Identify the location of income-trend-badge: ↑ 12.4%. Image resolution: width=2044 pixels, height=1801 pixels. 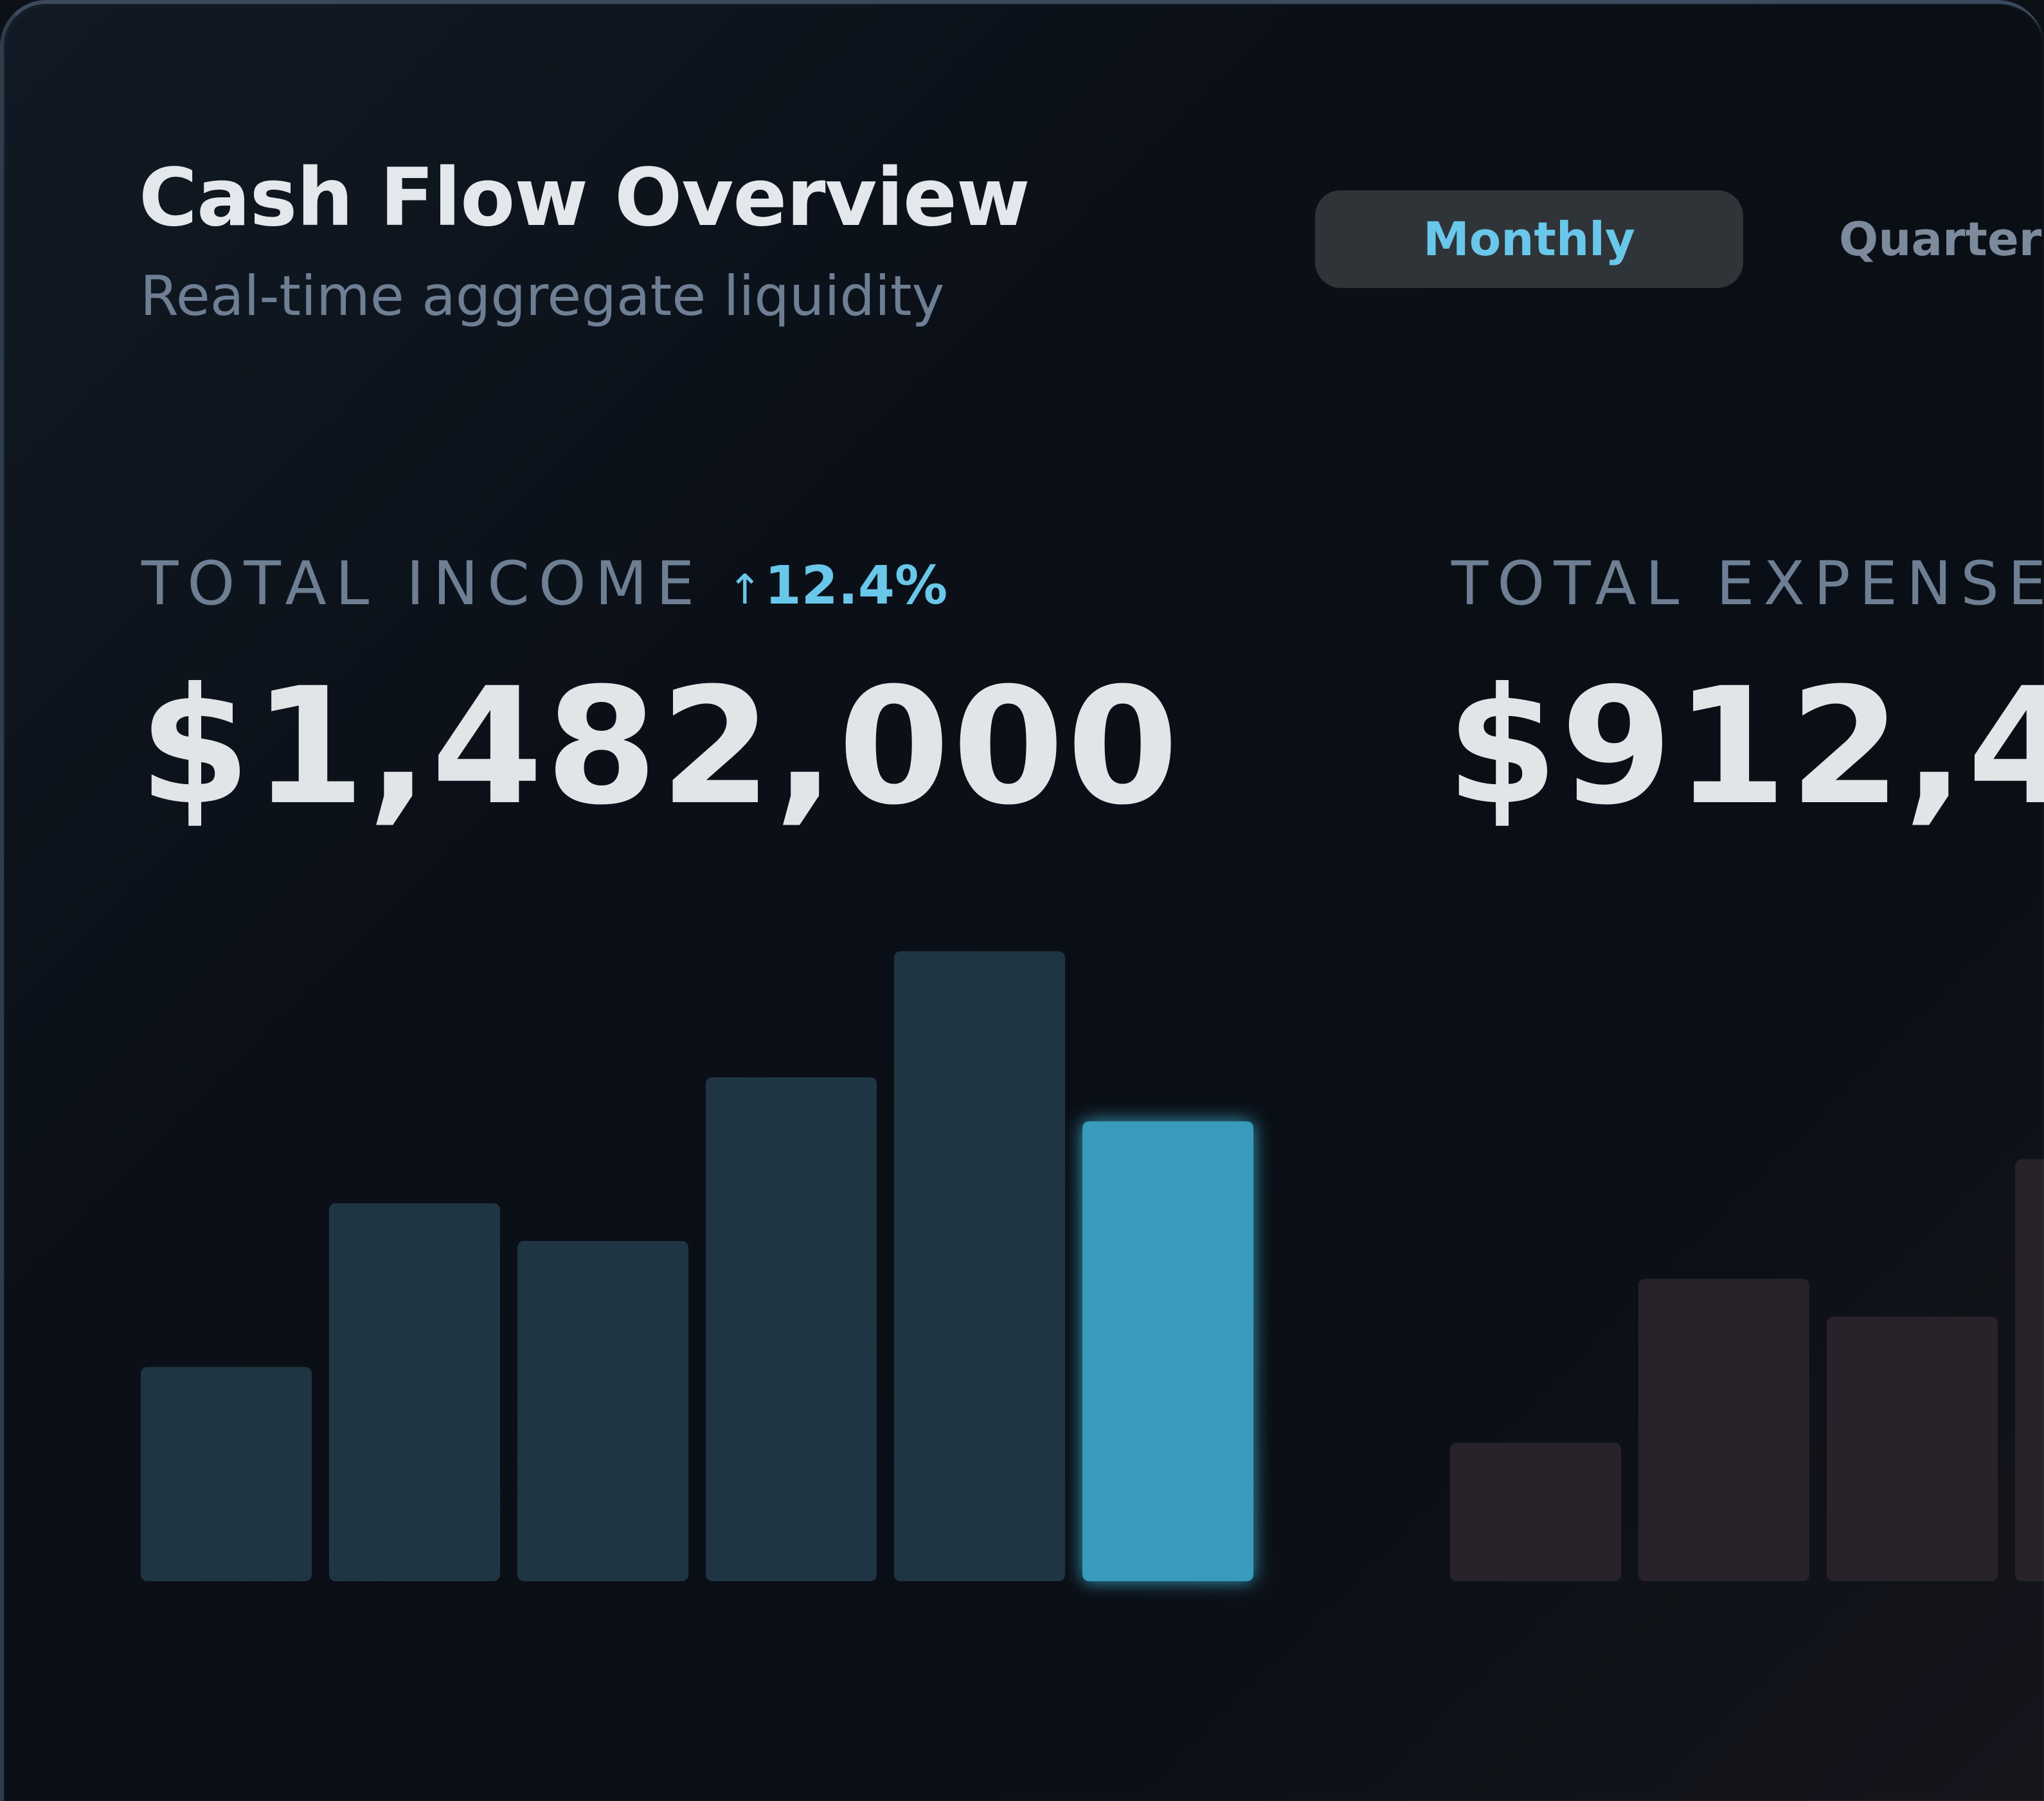
(837, 585).